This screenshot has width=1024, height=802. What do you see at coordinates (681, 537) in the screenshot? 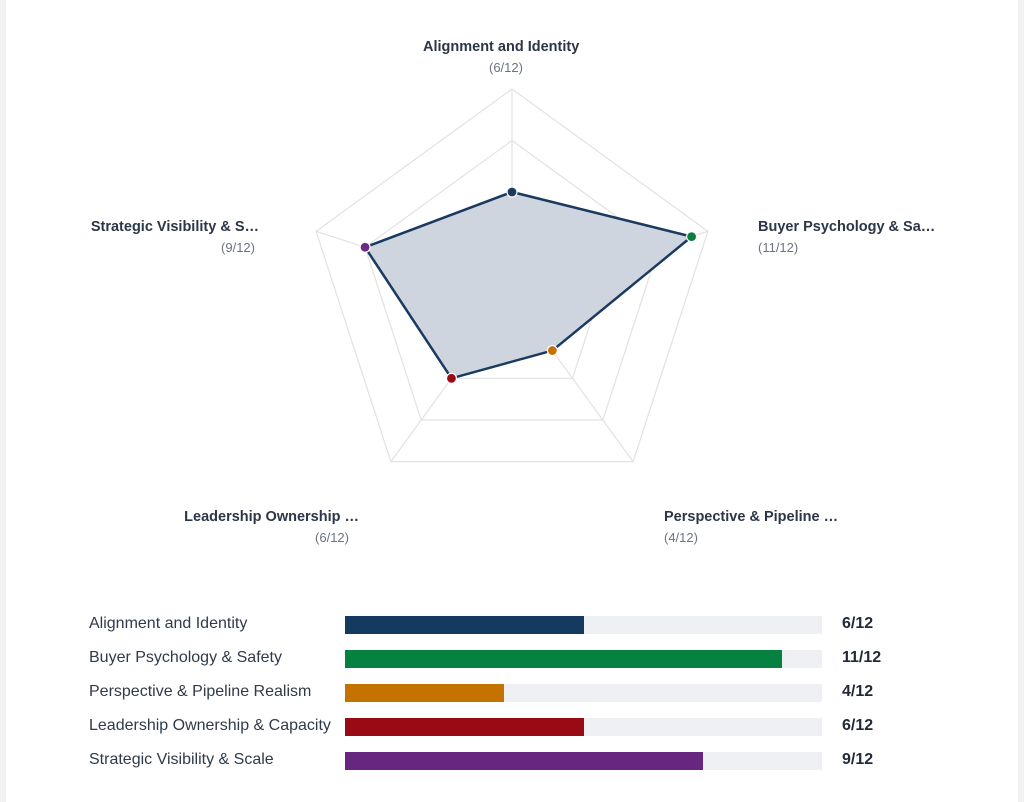
I see `axis-score-perspective: (4/12)` at bounding box center [681, 537].